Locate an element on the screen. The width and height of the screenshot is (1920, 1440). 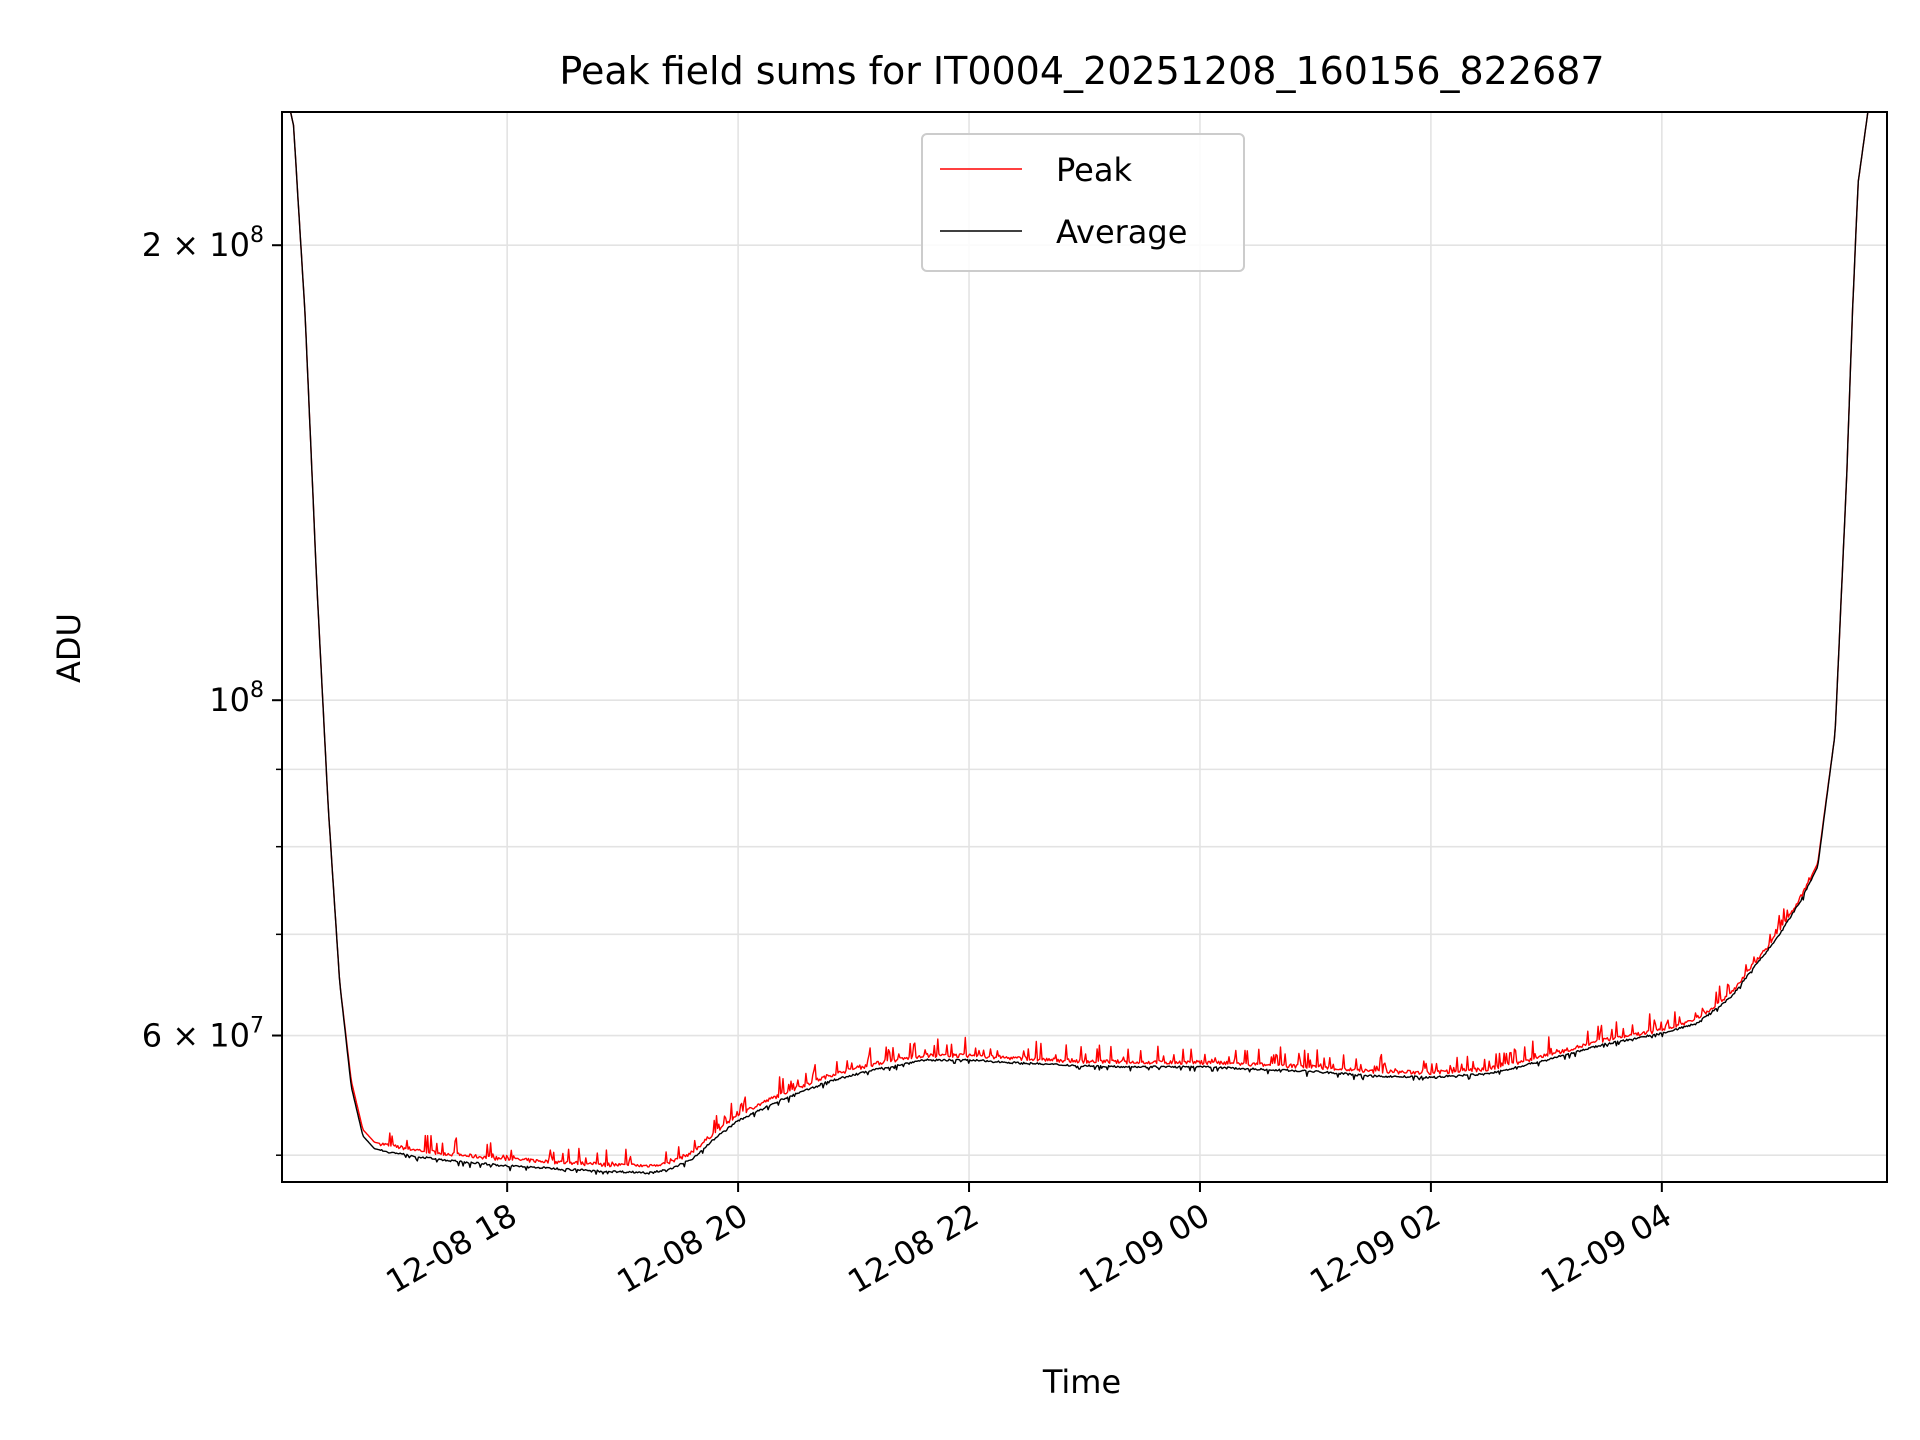
legend-peak-label: Peak is located at coordinates (1094, 170).